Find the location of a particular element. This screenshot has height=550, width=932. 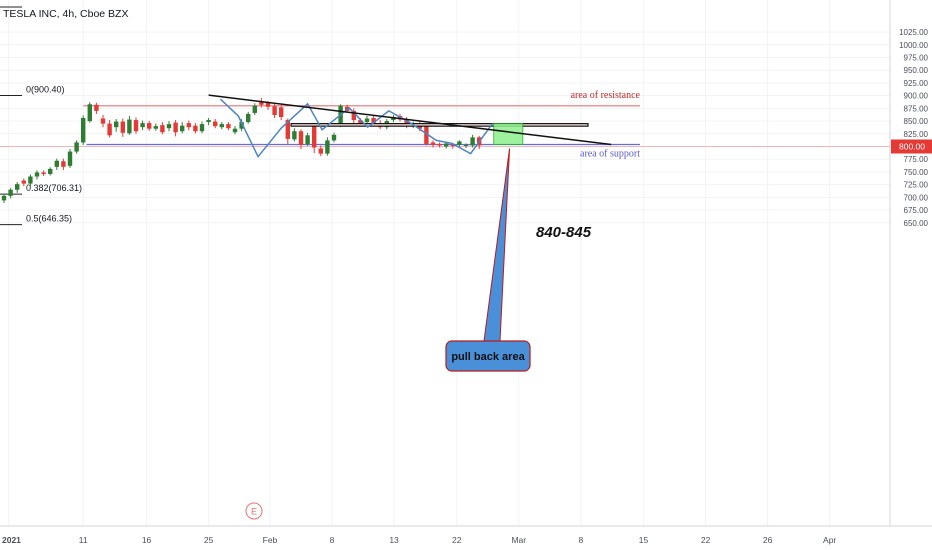

time-tick-label: 15 is located at coordinates (644, 540).